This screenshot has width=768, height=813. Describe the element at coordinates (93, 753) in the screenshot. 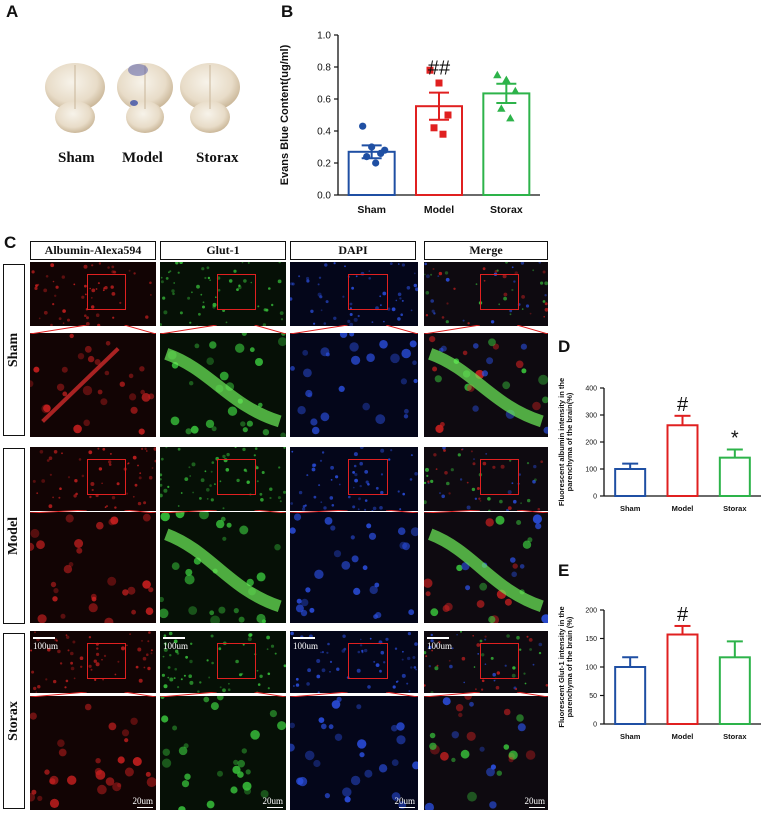

I see `micrograph-storax-albumin-zoom: 20um` at that location.